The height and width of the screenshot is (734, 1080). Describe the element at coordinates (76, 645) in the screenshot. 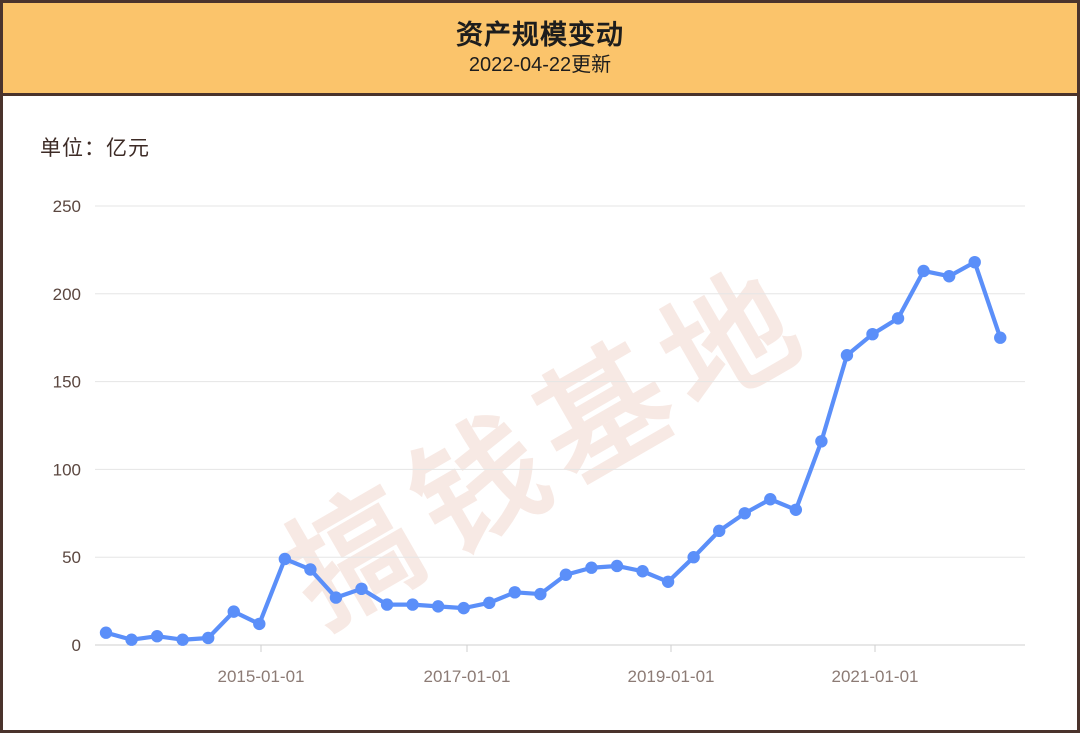

I see `y-axis-tick-label: 0` at that location.